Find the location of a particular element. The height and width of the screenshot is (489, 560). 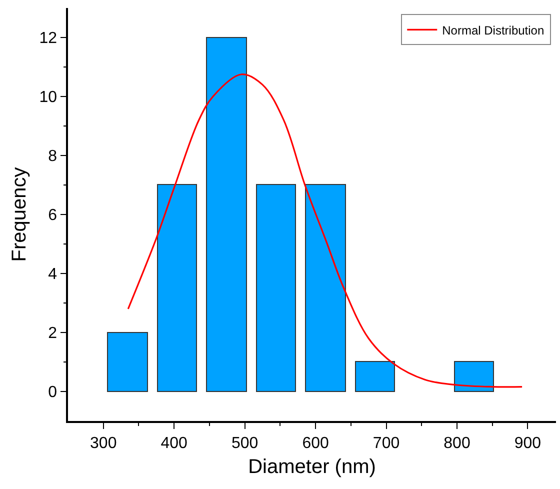

y-tick-label: 10 is located at coordinates (48, 97).